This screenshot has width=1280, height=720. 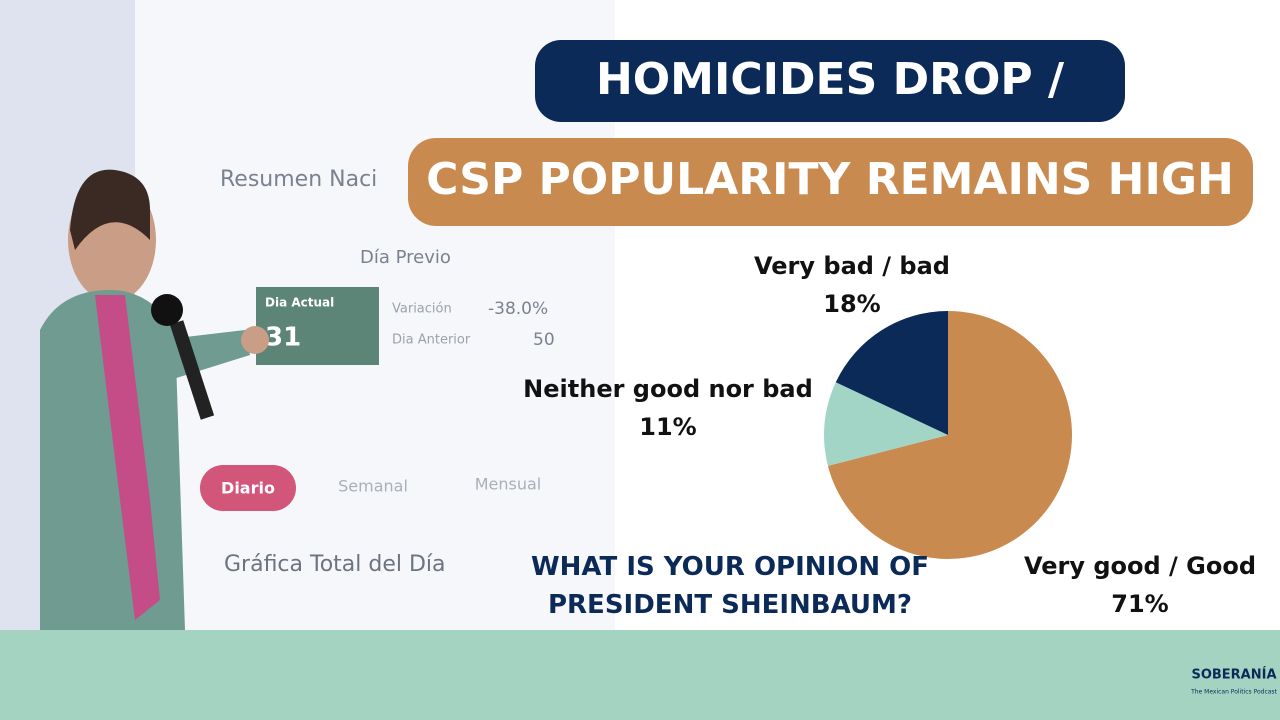 I want to click on footer-band, so click(x=640, y=675).